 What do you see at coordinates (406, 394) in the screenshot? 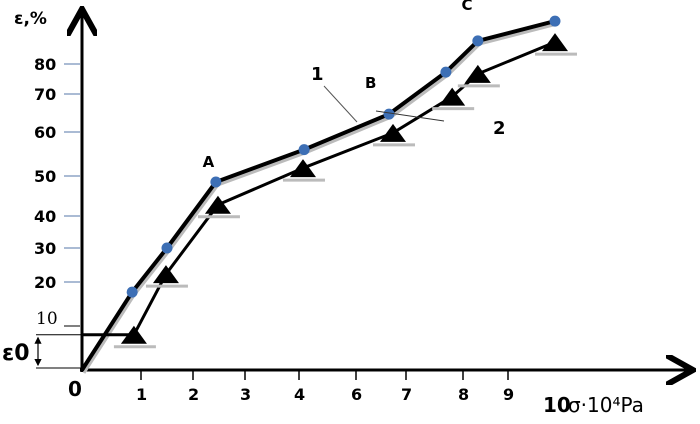
I see `x-tick-label: 7` at bounding box center [406, 394].